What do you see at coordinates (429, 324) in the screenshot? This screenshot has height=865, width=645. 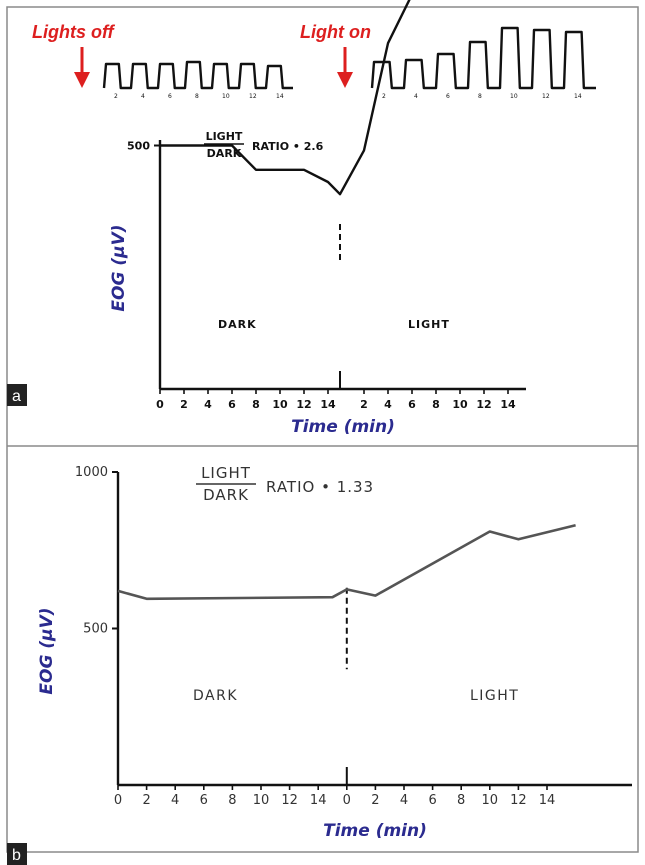 I see `light-region-label-a: LIGHT` at bounding box center [429, 324].